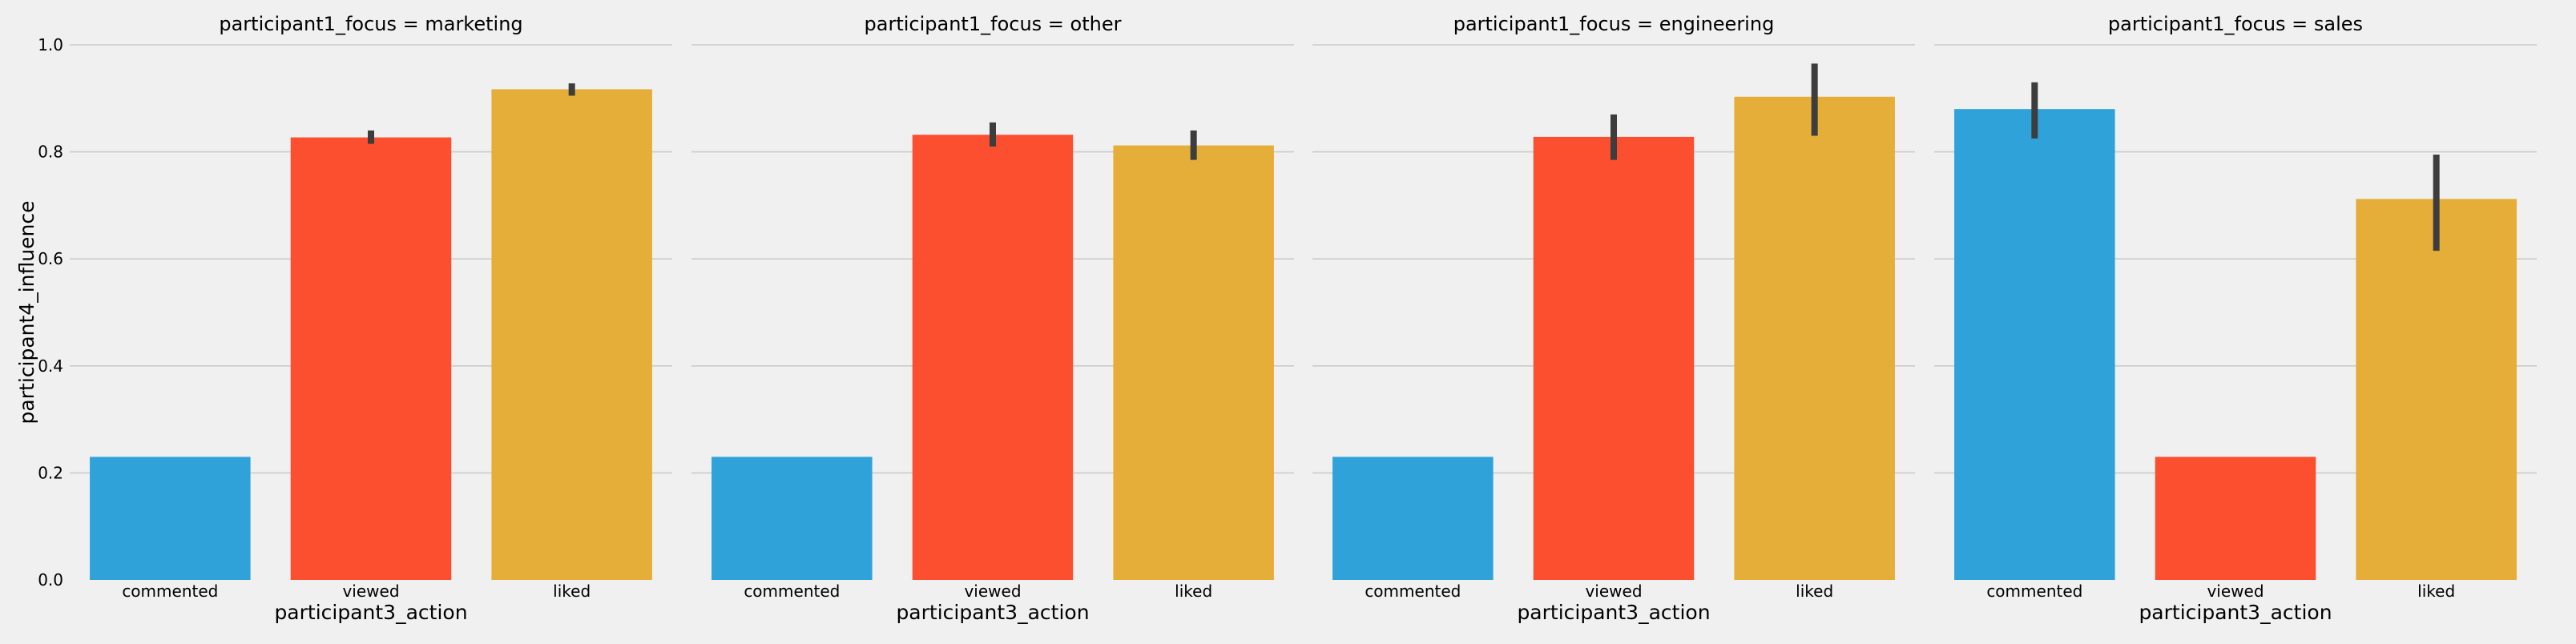 This screenshot has height=644, width=2576. I want to click on y-tick-label: 0.2, so click(50, 473).